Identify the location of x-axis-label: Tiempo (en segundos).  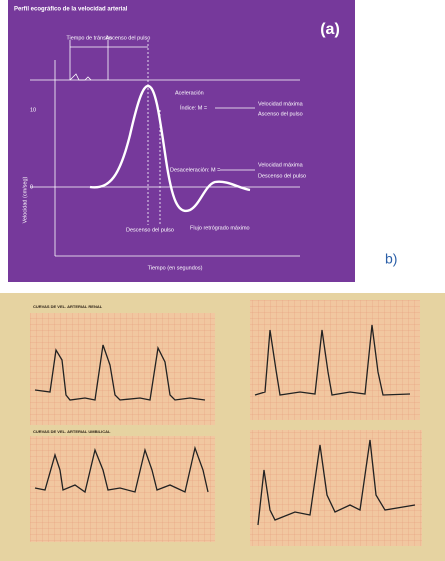
(175, 268).